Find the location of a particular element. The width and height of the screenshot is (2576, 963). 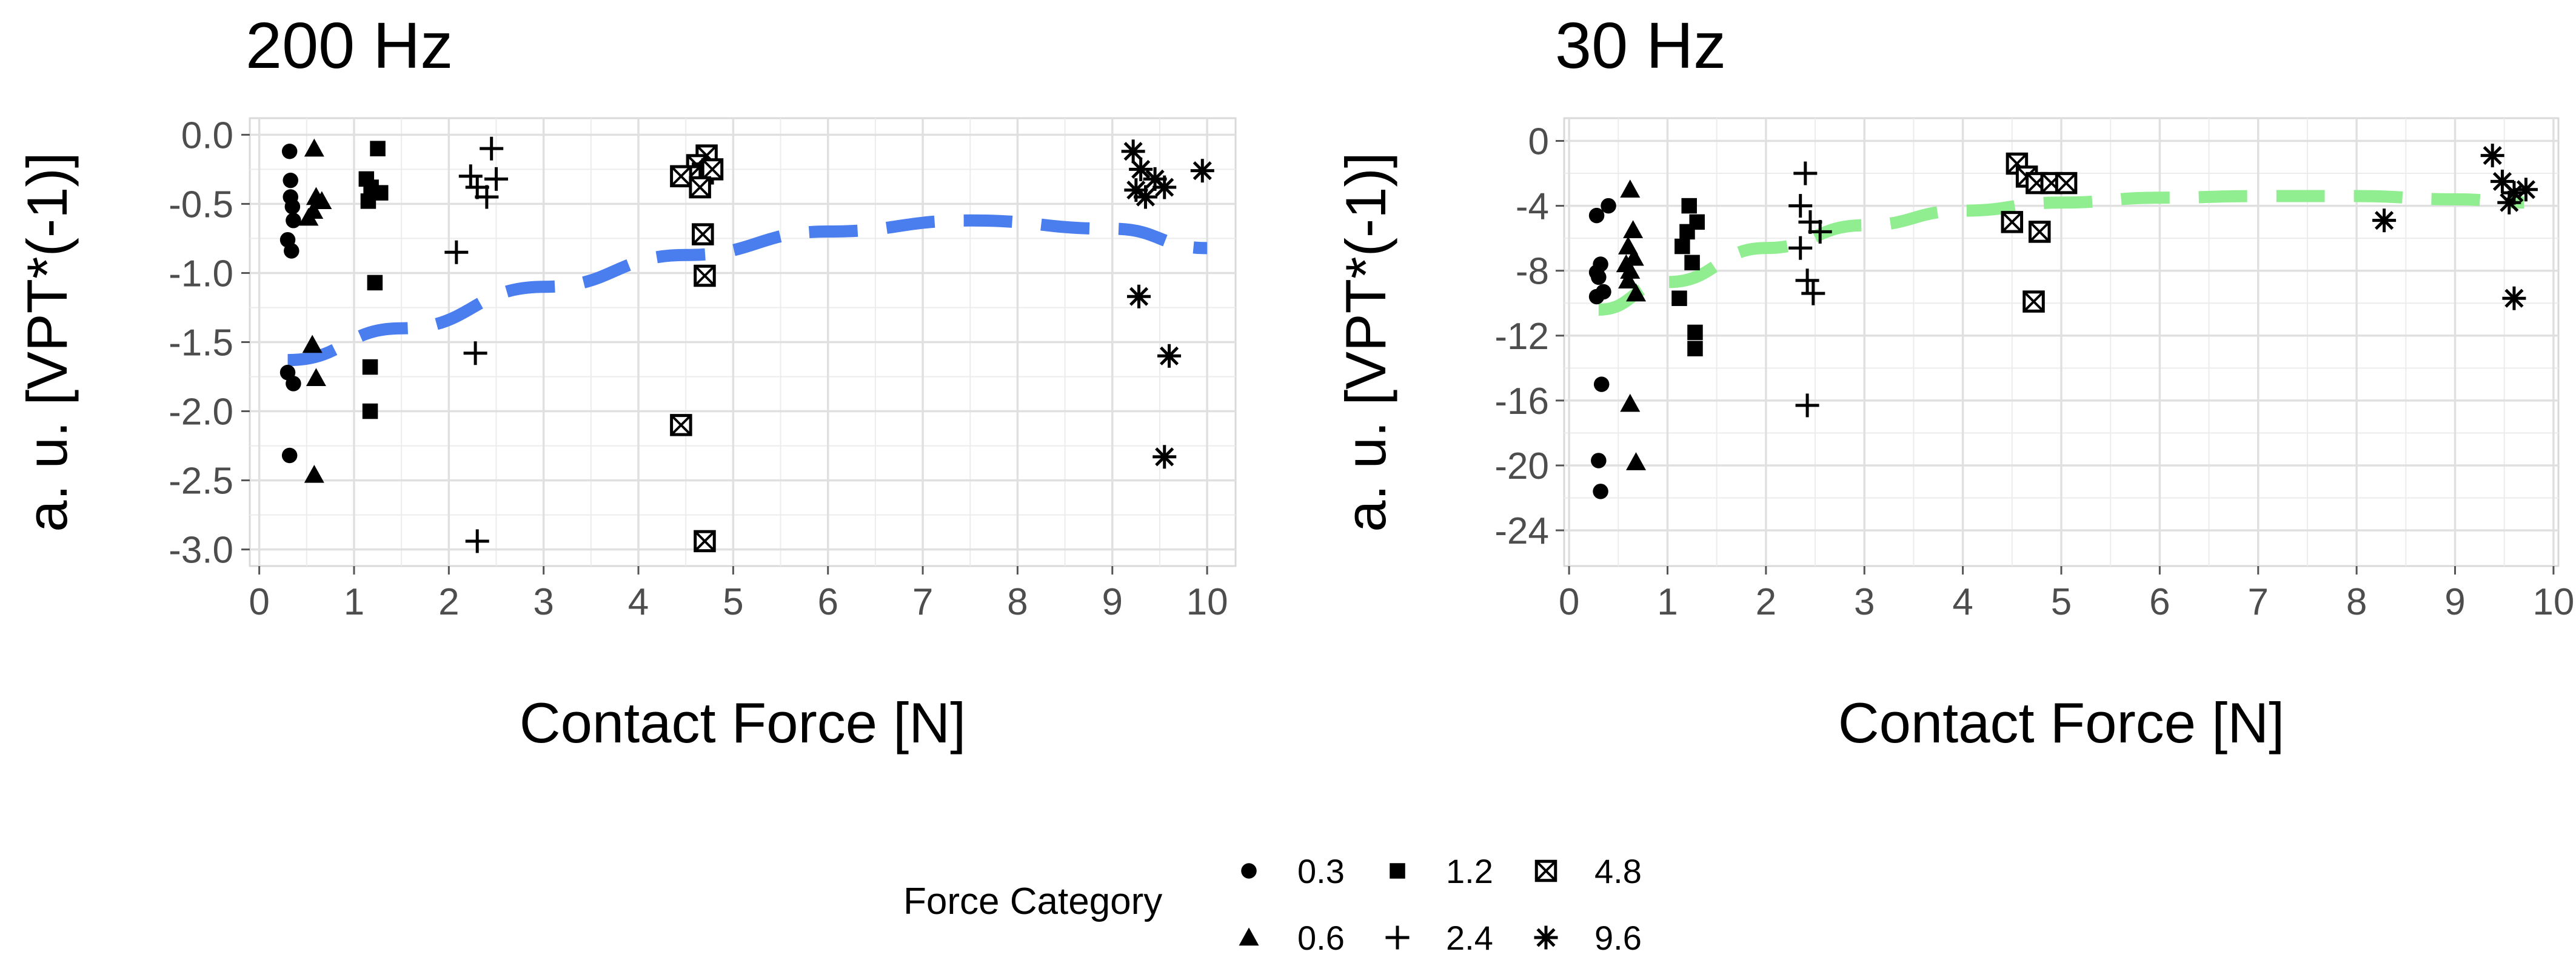

y-tick-label: 0 is located at coordinates (1538, 141).